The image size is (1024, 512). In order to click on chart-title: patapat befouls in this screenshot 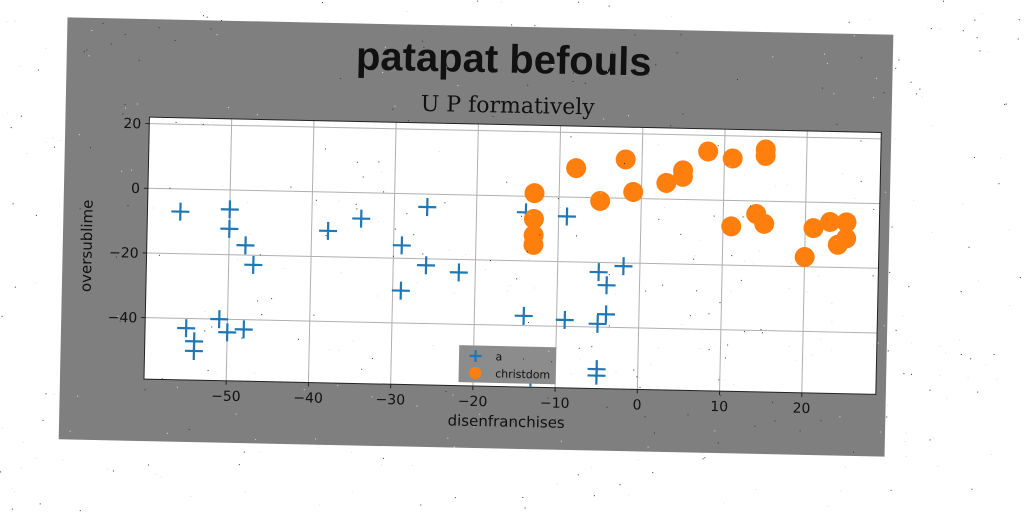, I will do `click(504, 59)`.